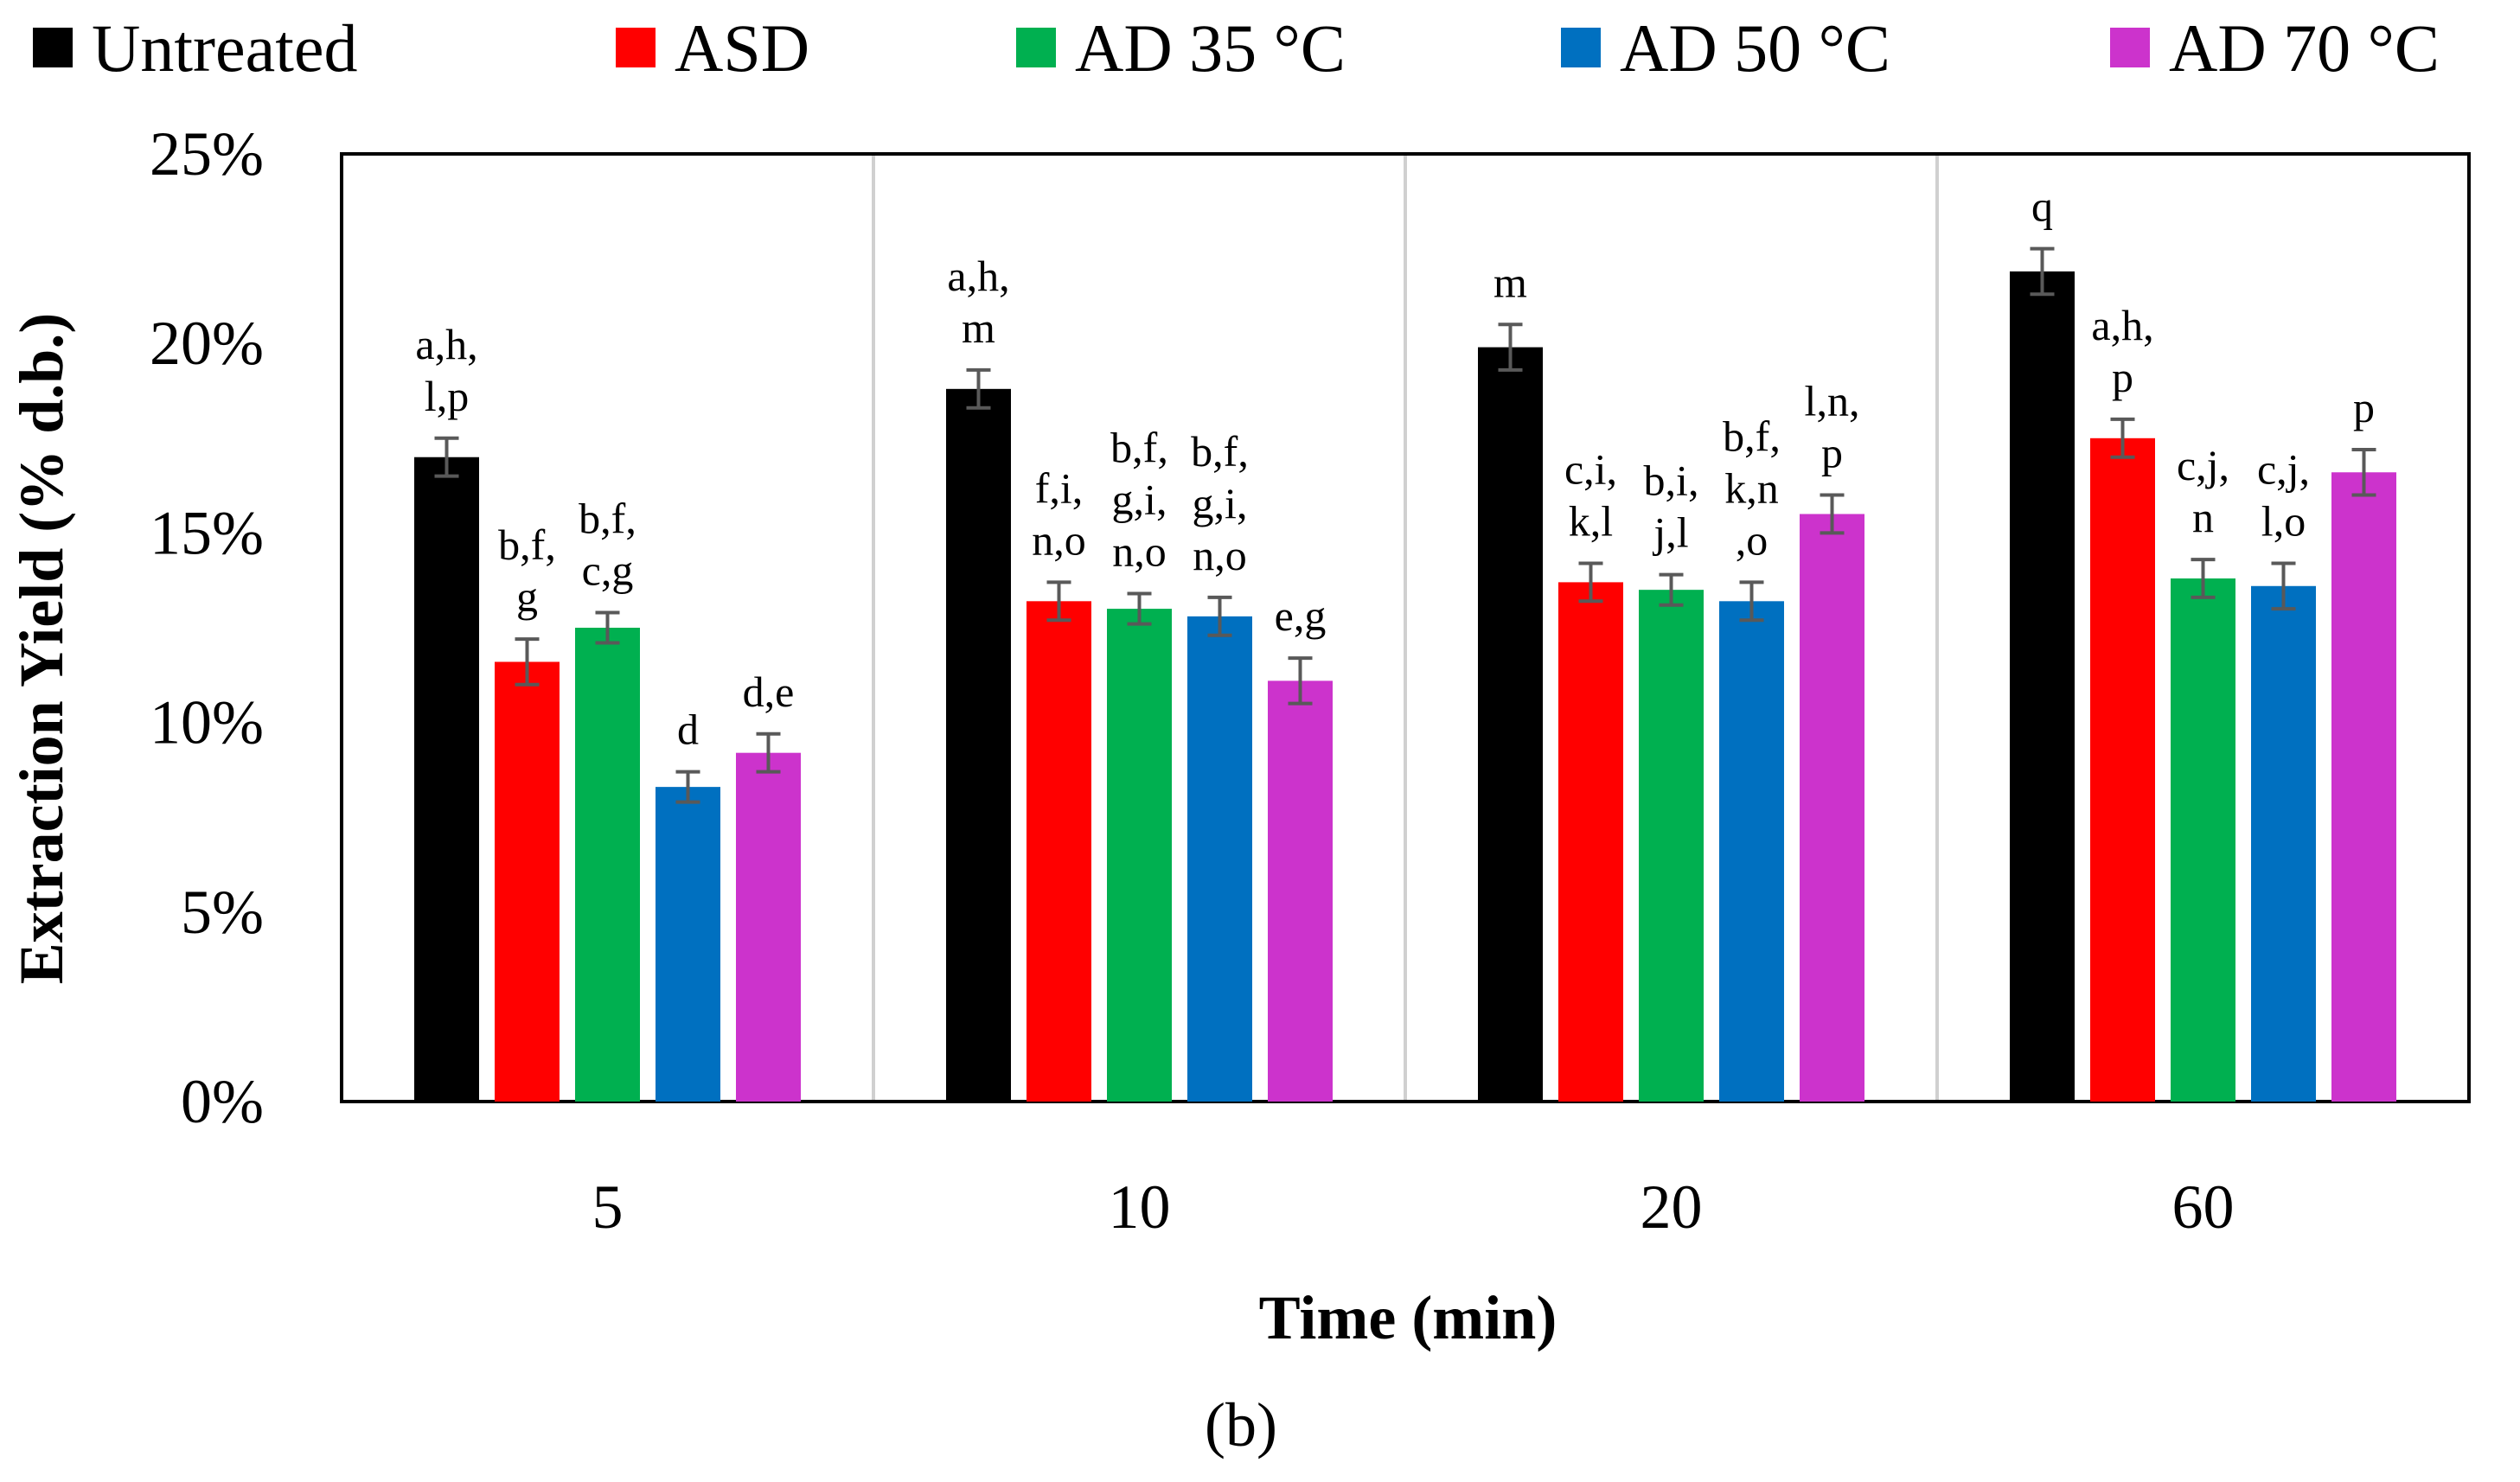 The height and width of the screenshot is (1482, 2520). What do you see at coordinates (2283, 520) in the screenshot?
I see `significance-label: l,o` at bounding box center [2283, 520].